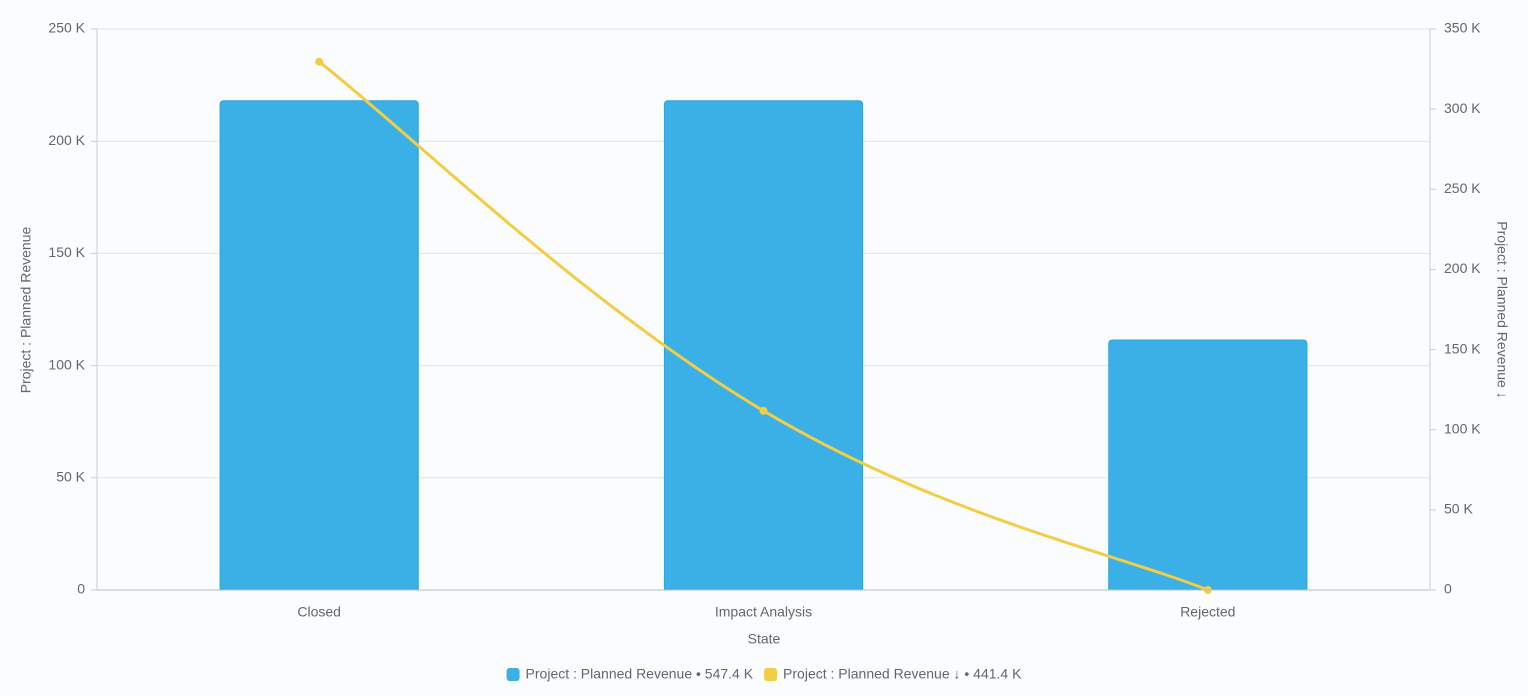  Describe the element at coordinates (1458, 509) in the screenshot. I see `y2-tick-label: 50 K` at that location.